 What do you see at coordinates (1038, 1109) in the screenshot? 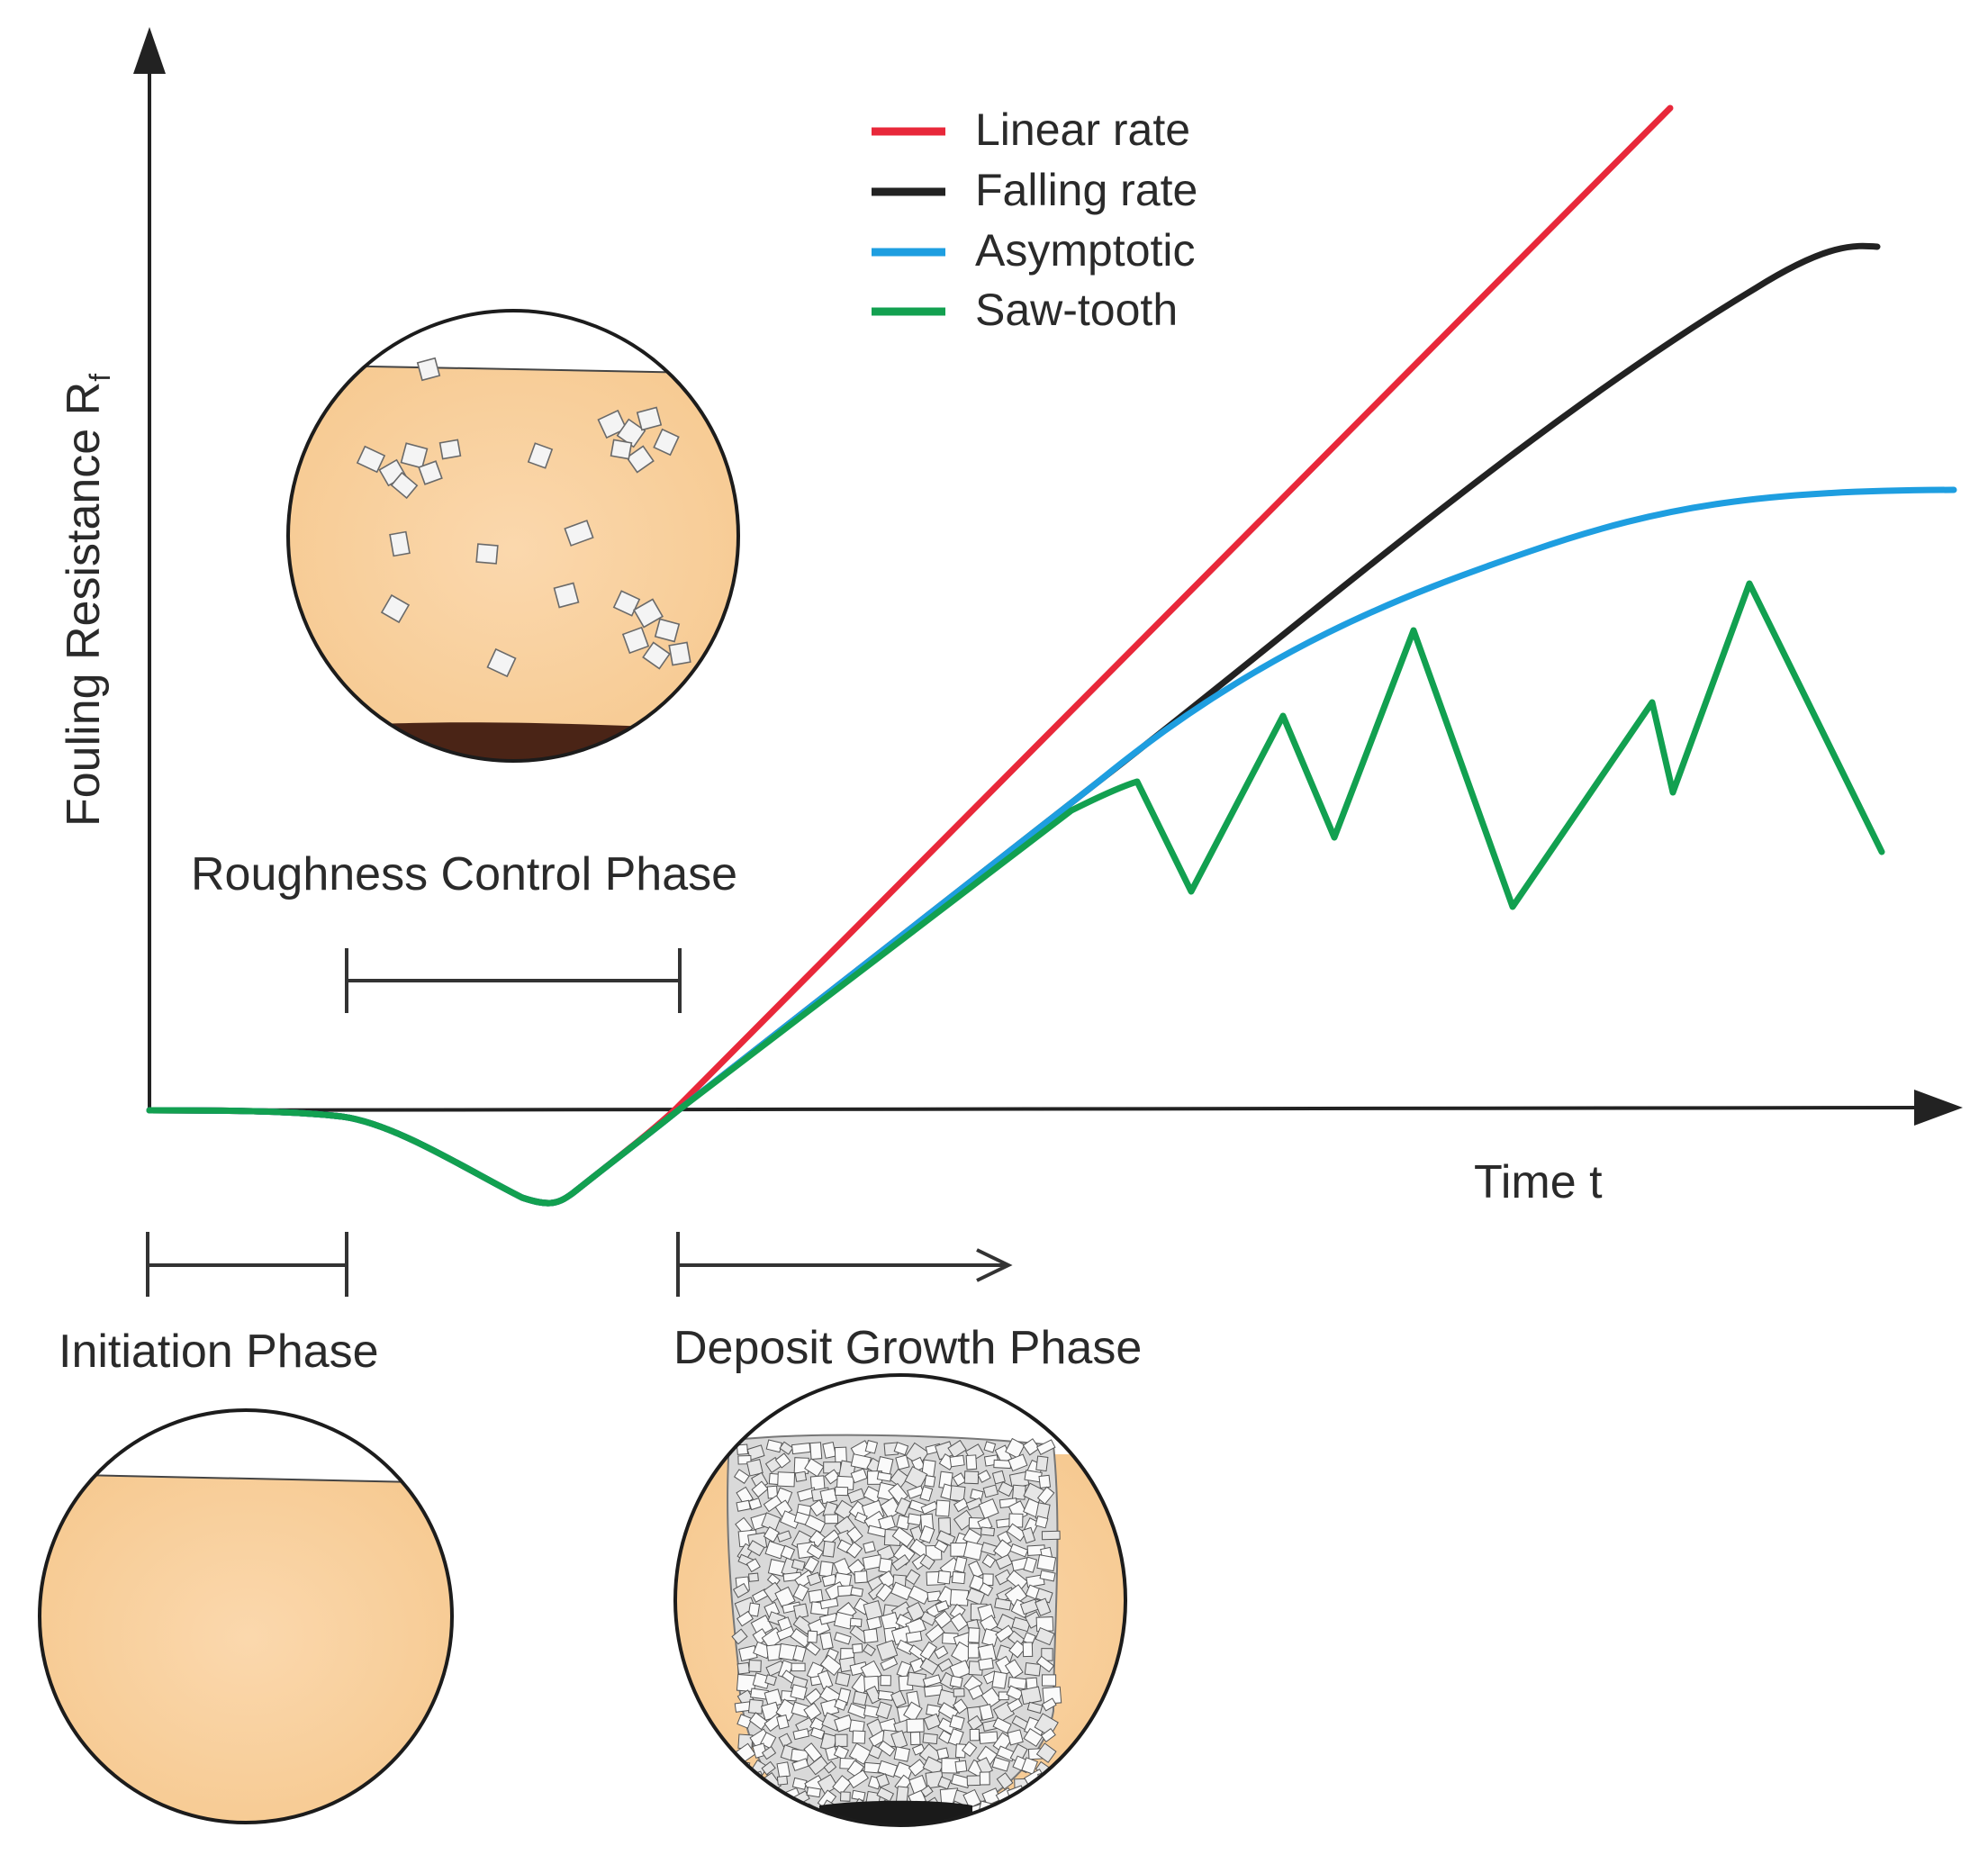
I see `x-axis-line` at bounding box center [1038, 1109].